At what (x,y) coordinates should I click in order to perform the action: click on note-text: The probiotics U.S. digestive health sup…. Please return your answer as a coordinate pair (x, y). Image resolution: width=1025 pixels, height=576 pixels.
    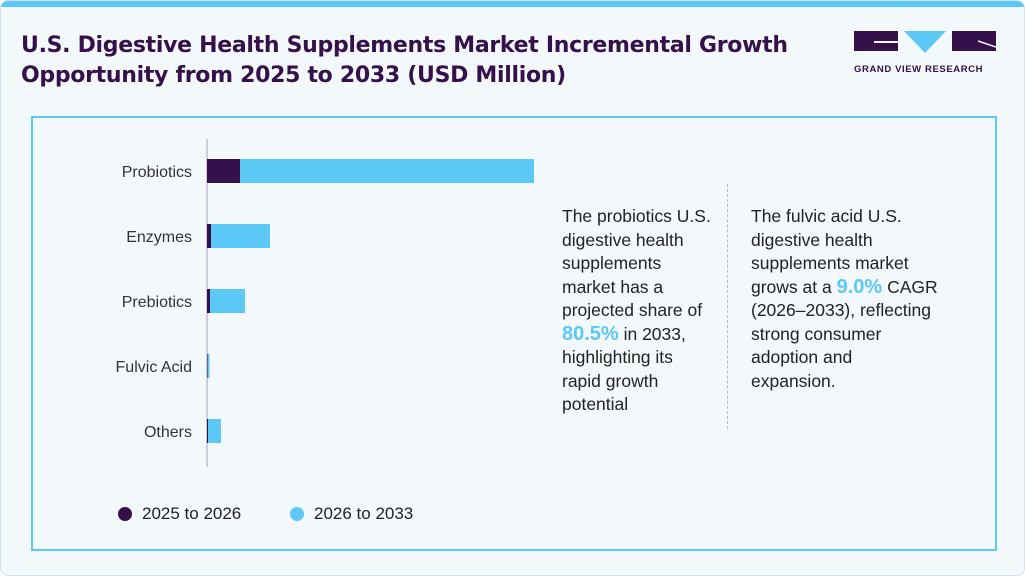
    Looking at the image, I should click on (636, 263).